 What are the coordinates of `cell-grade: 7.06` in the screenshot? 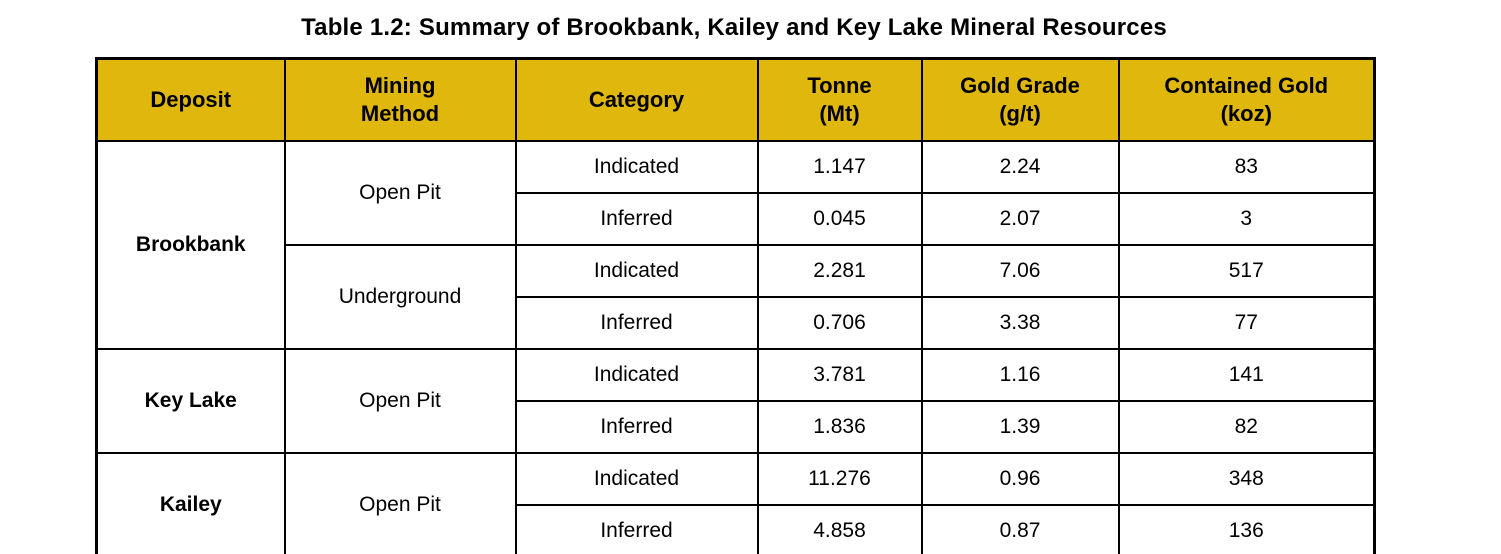 It's located at (1020, 271).